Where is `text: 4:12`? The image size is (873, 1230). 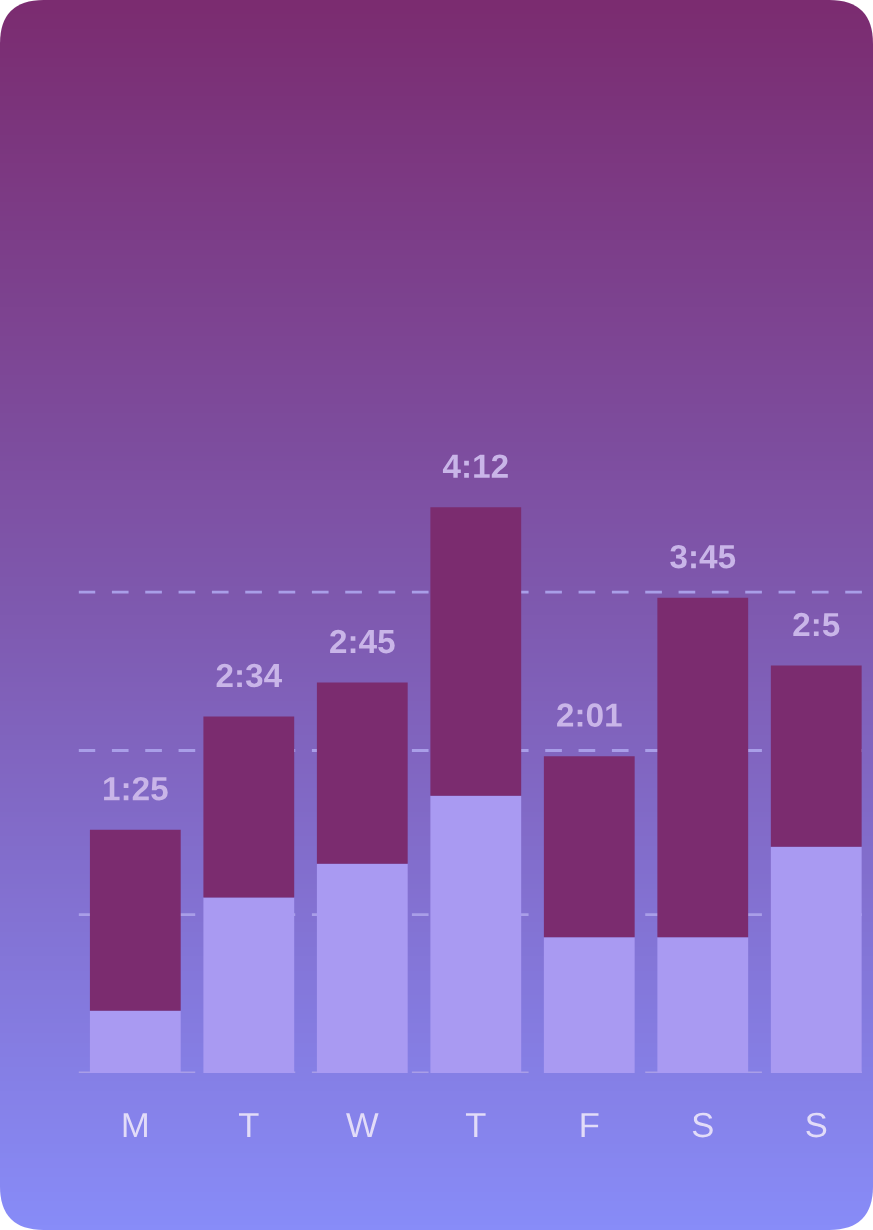 text: 4:12 is located at coordinates (475, 466).